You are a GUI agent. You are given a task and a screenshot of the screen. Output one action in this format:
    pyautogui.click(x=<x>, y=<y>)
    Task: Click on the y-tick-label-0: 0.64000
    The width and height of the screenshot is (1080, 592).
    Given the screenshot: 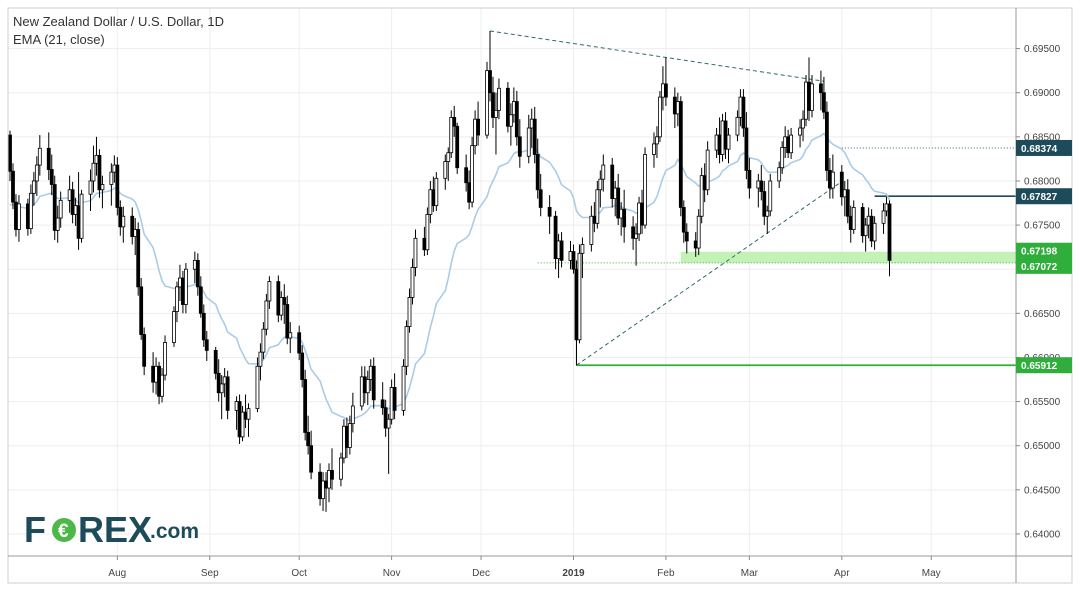 What is the action you would take?
    pyautogui.click(x=1042, y=534)
    